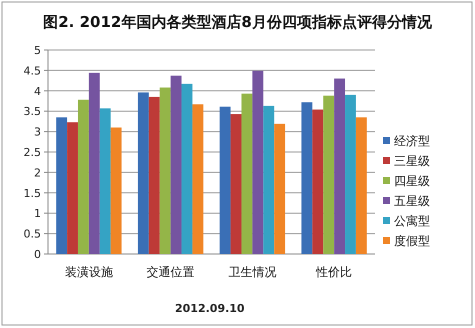  What do you see at coordinates (37, 91) in the screenshot?
I see `y-tick-label: 4` at bounding box center [37, 91].